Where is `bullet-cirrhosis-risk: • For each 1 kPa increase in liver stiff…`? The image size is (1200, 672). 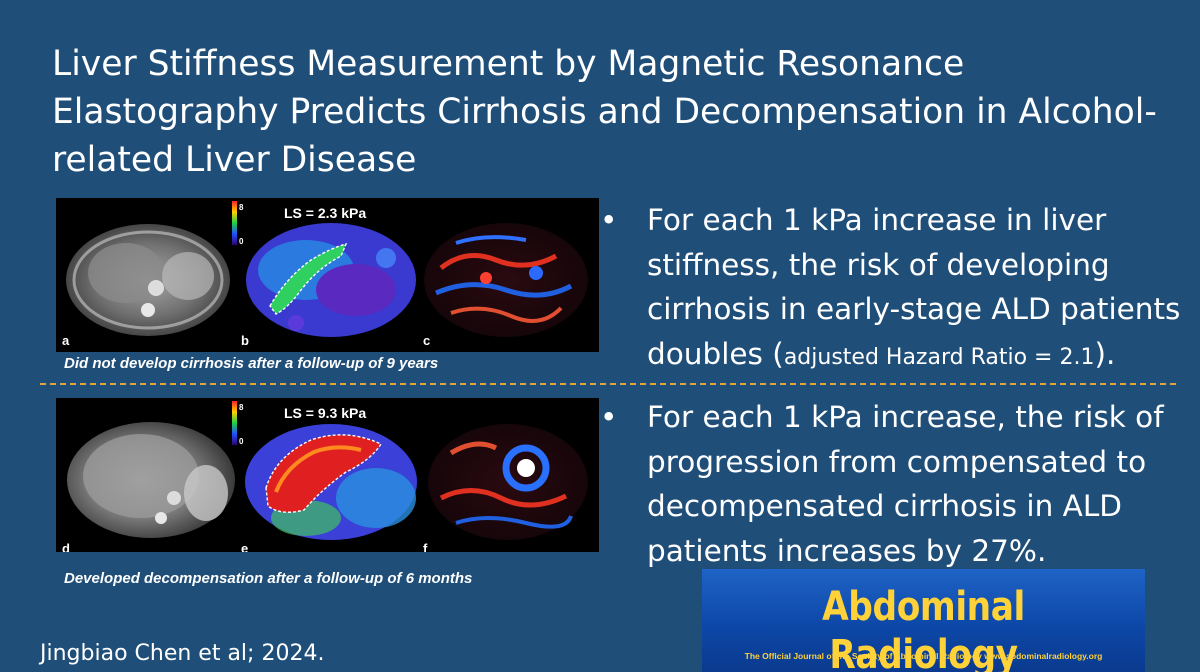 bullet-cirrhosis-risk: • For each 1 kPa increase in liver stiff… is located at coordinates (892, 289).